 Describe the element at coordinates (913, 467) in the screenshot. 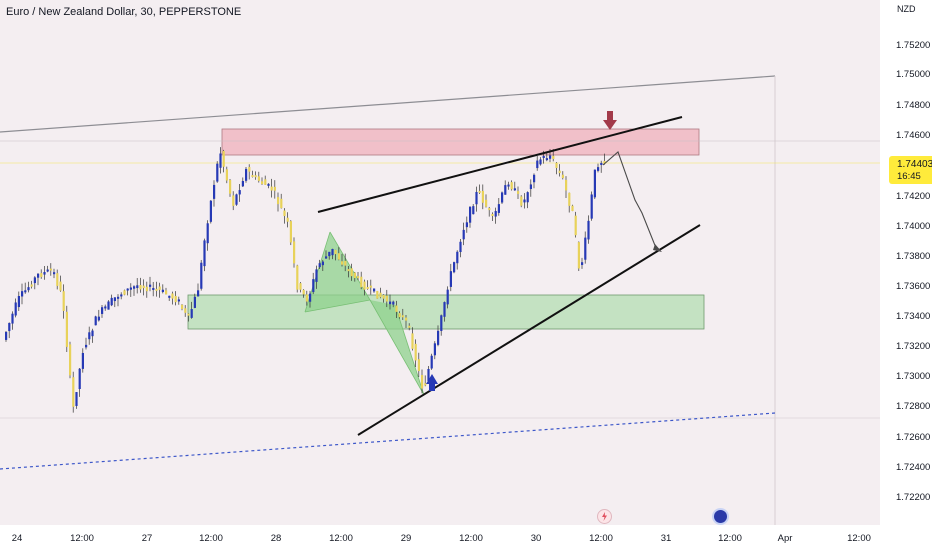

I see `price-axis-label: 1.72400` at that location.